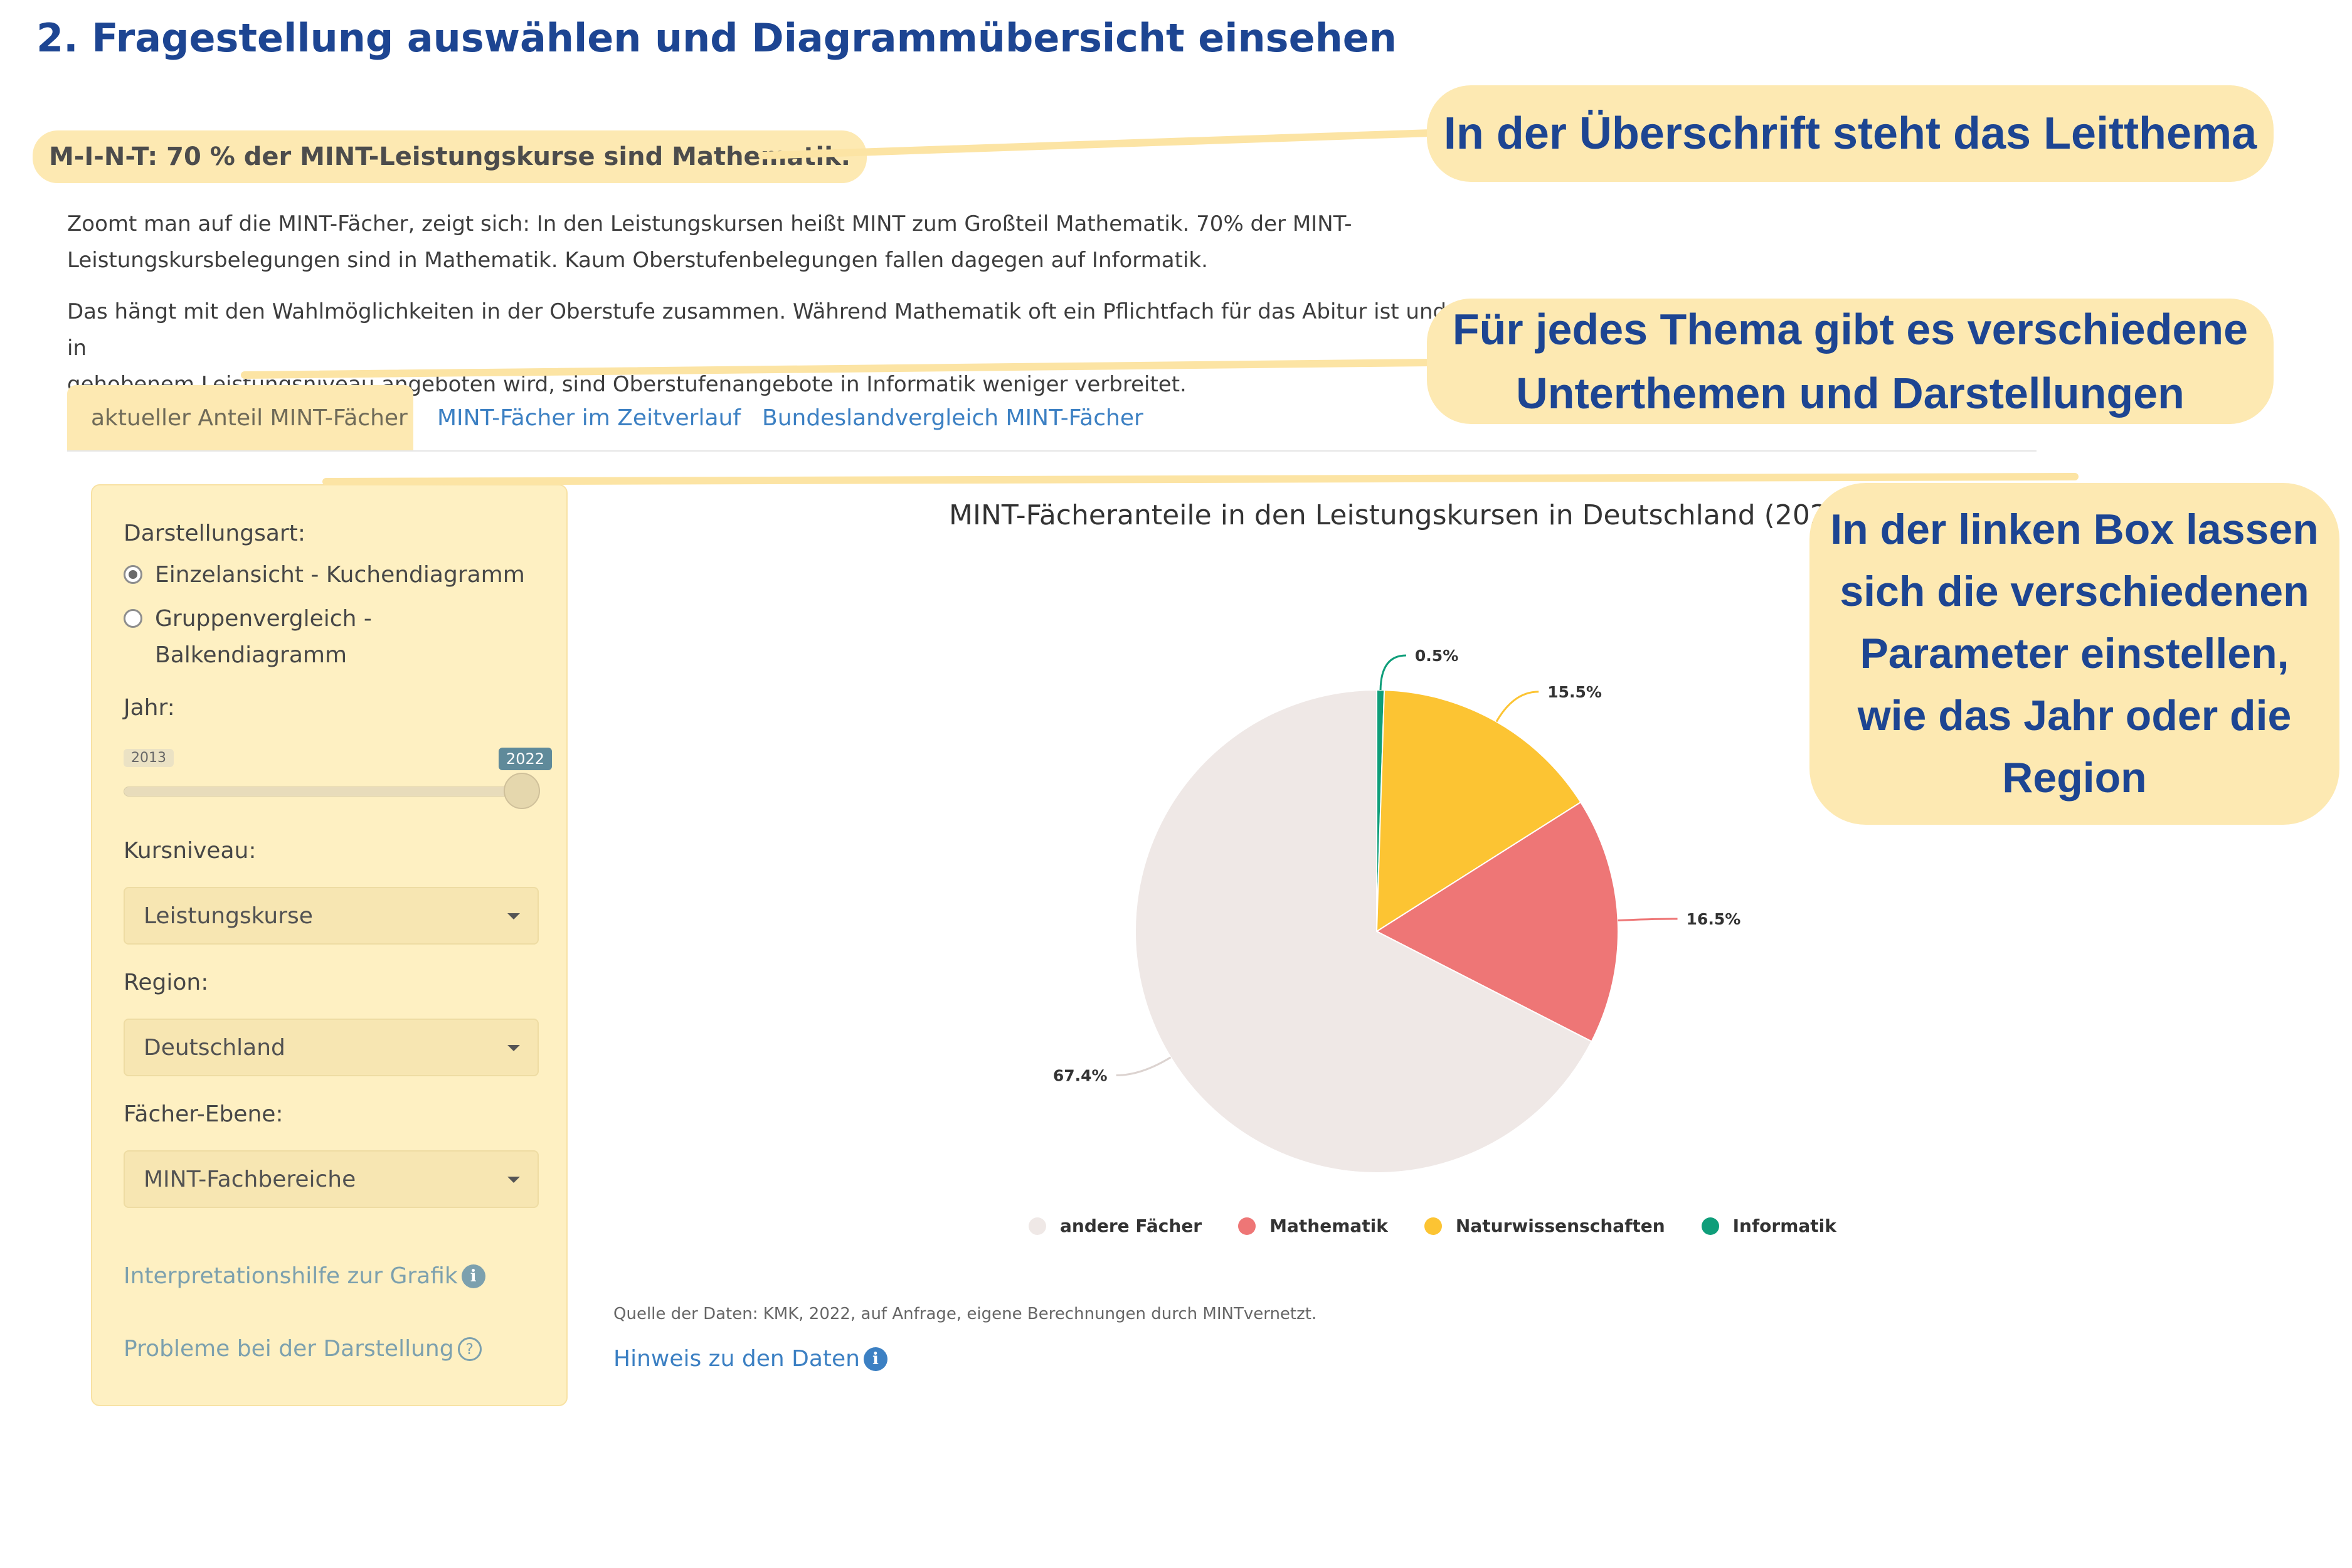  I want to click on pie-slice-andere-faecher, so click(1364, 931).